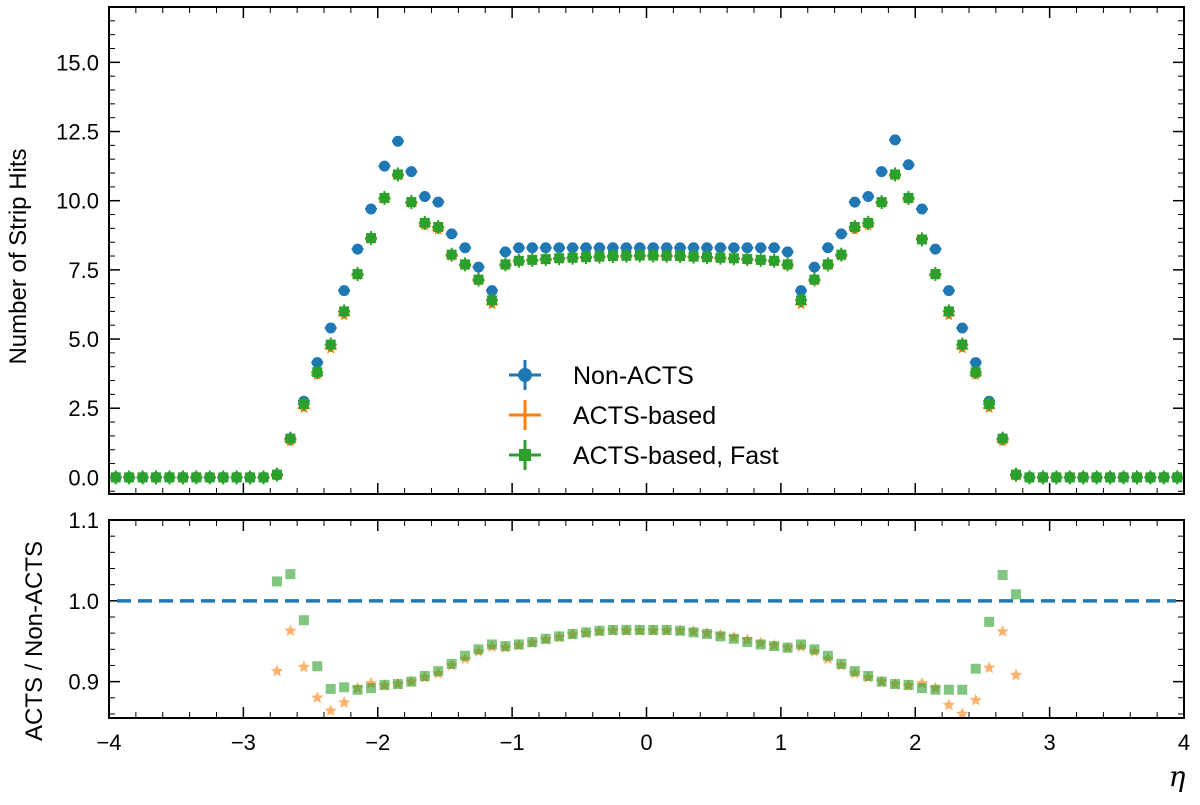  What do you see at coordinates (108, 742) in the screenshot?
I see `x-tick-label: −4` at bounding box center [108, 742].